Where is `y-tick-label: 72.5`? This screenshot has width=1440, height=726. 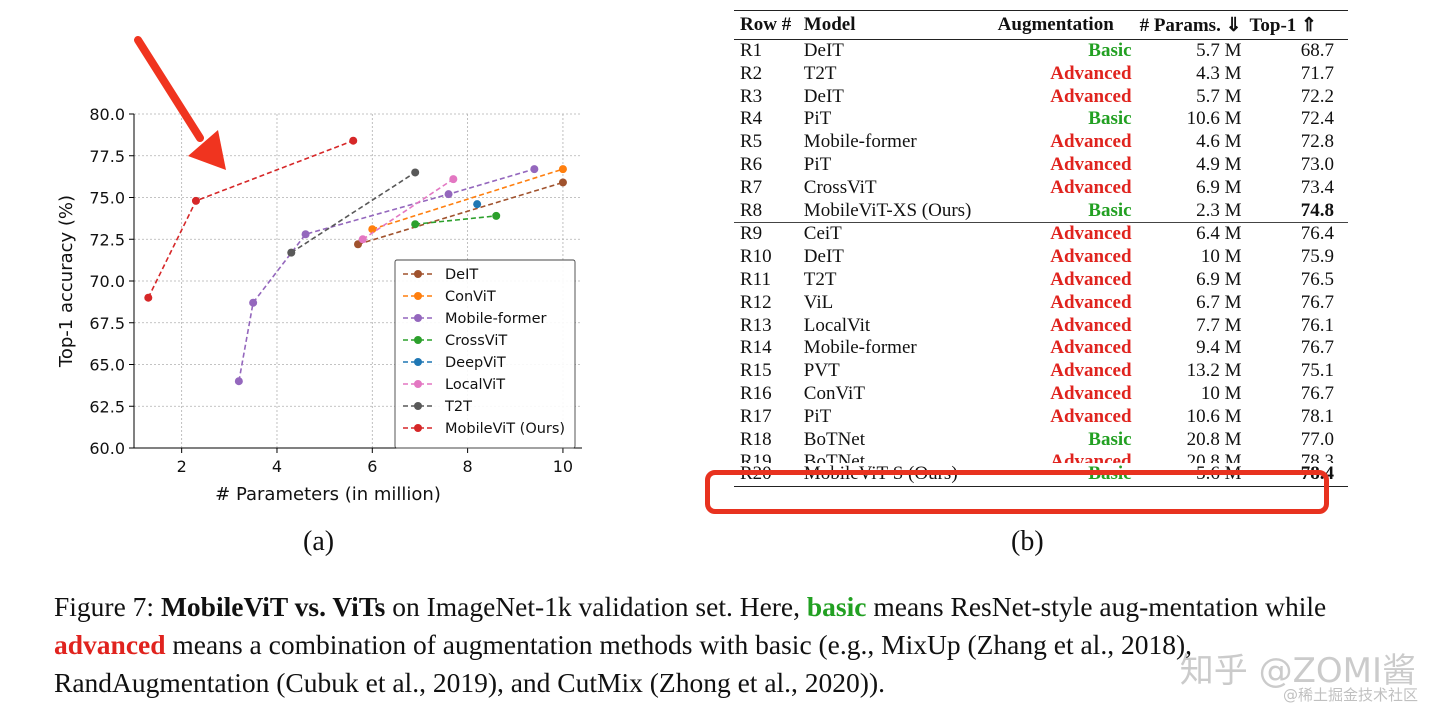 y-tick-label: 72.5 is located at coordinates (107, 239).